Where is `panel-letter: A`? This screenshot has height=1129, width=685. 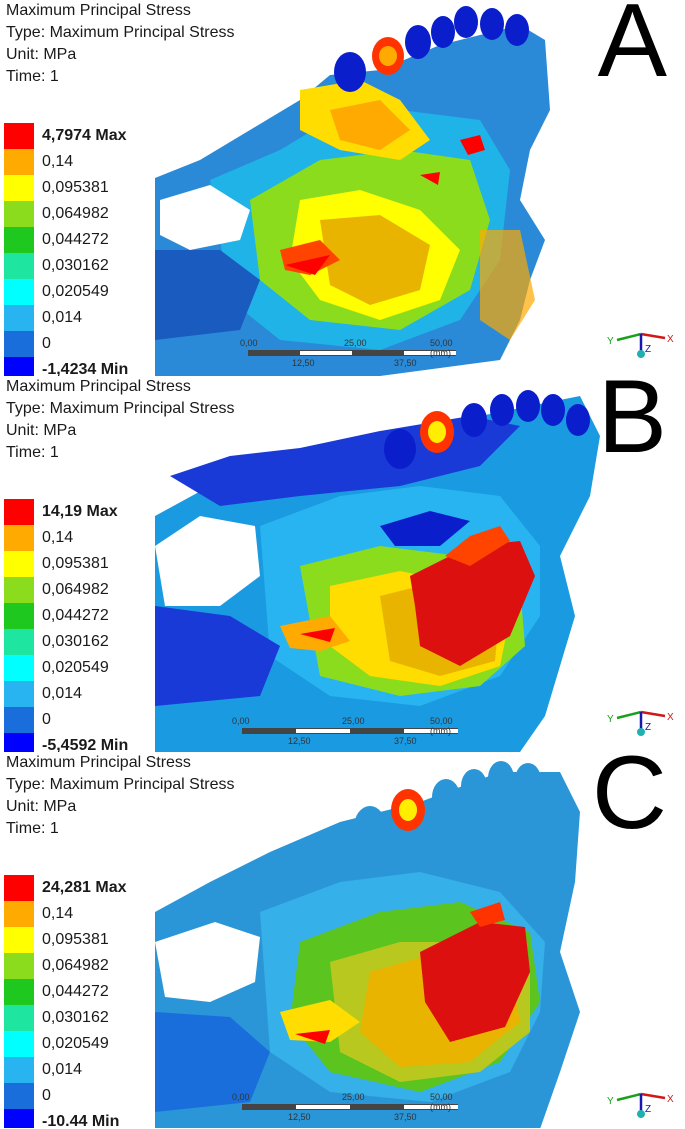 panel-letter: A is located at coordinates (632, 49).